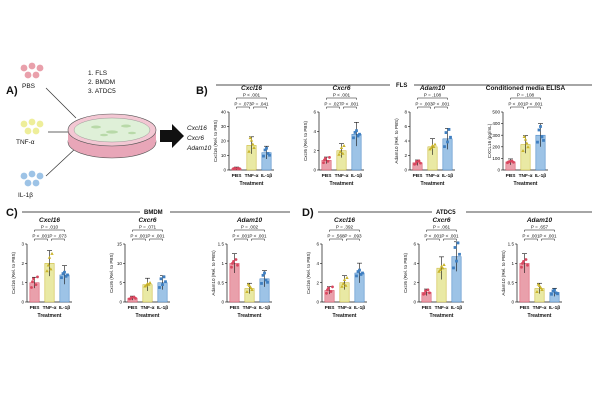  Describe the element at coordinates (102, 91) in the screenshot. I see `cell-type-3: 3. ATDC5` at that location.